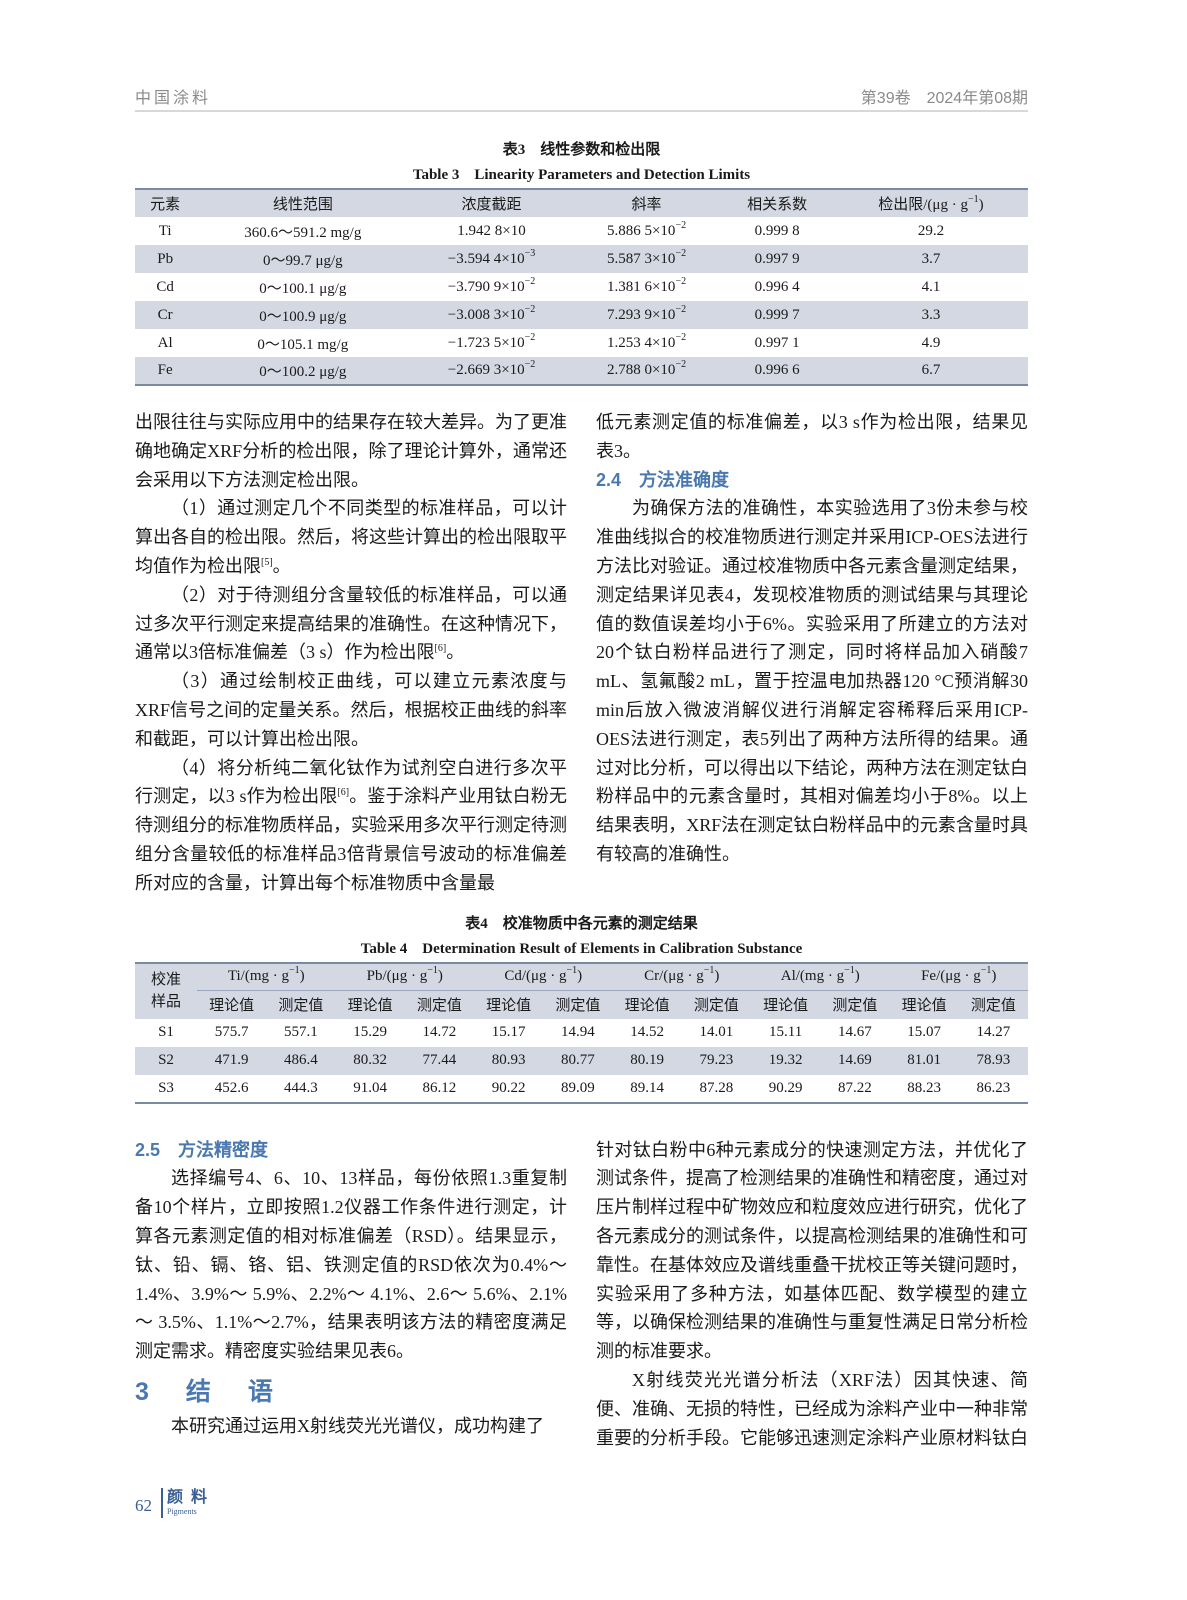  What do you see at coordinates (785, 1087) in the screenshot?
I see `table-cell: 90.29` at bounding box center [785, 1087].